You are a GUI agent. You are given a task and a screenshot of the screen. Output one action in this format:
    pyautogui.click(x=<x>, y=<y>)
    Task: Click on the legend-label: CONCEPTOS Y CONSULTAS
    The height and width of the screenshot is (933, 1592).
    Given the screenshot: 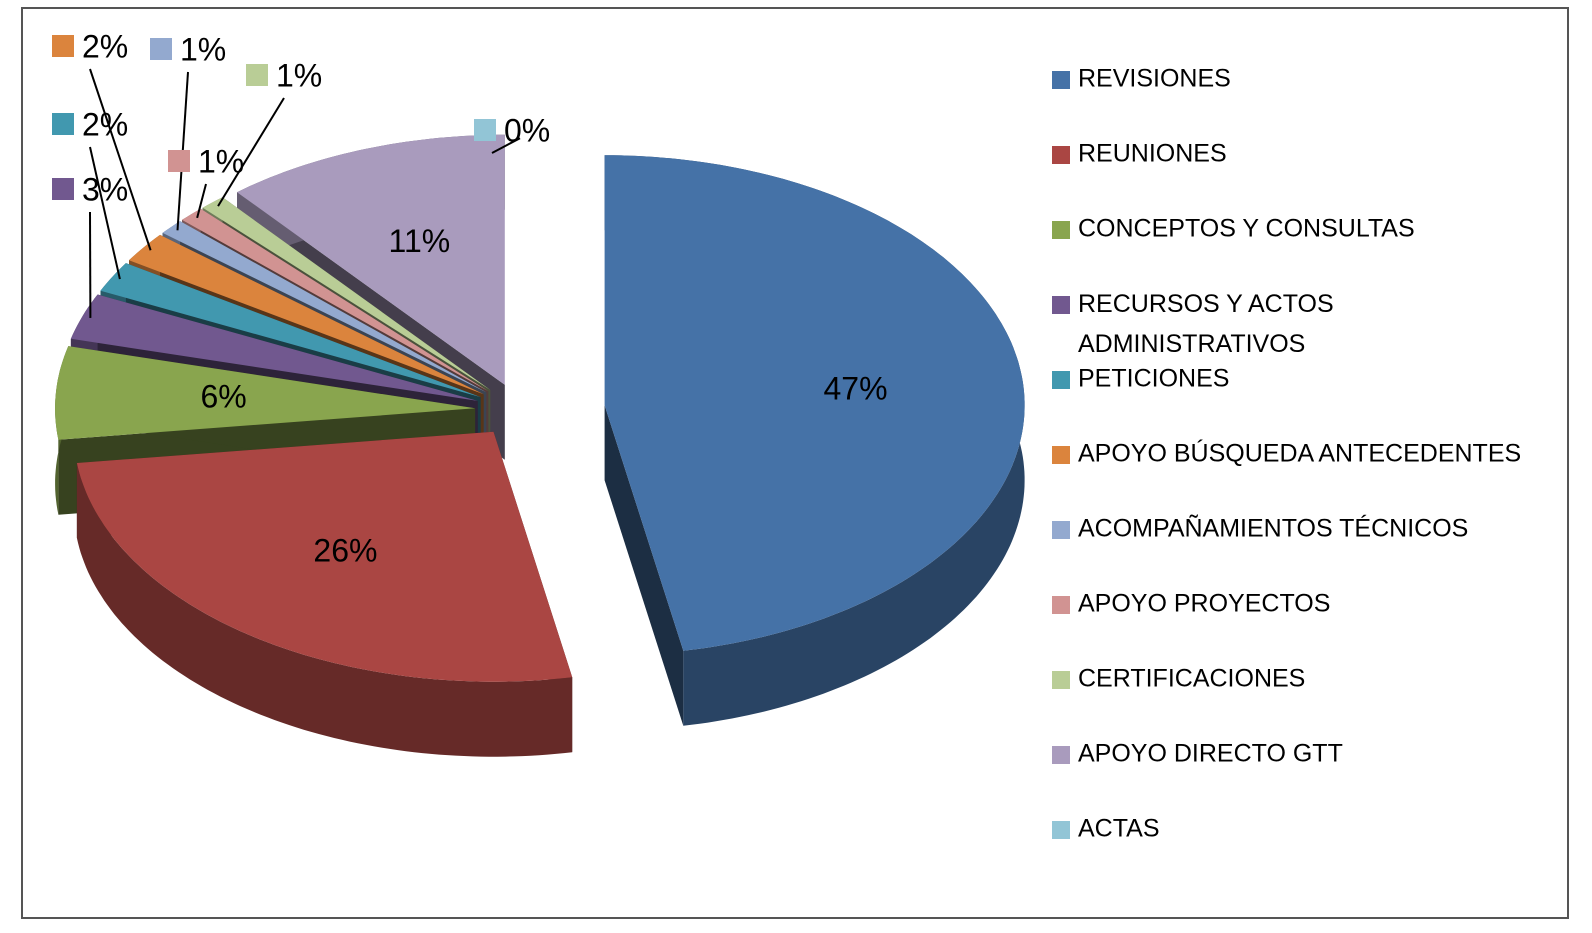 What is the action you would take?
    pyautogui.click(x=1246, y=229)
    